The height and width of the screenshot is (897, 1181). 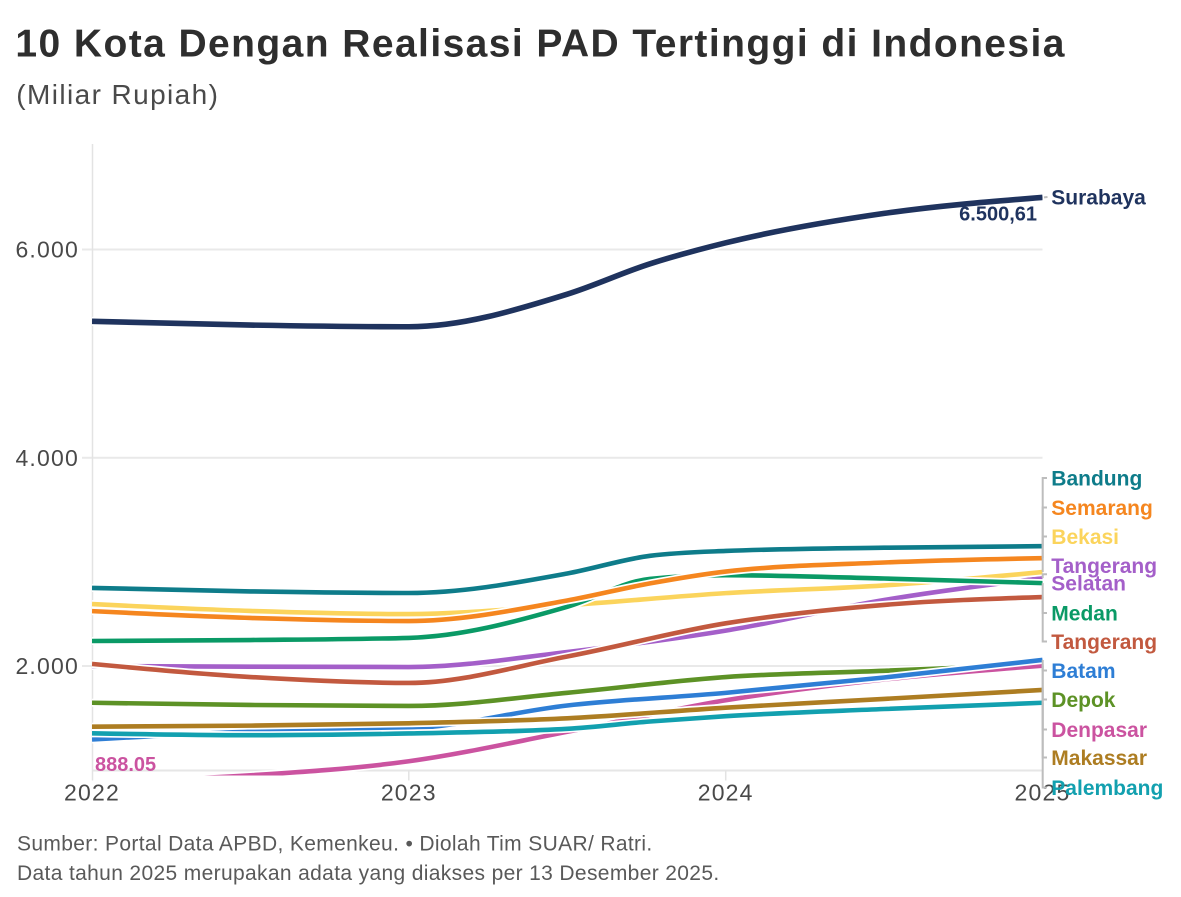 I want to click on svg-text: Depok, so click(x=1083, y=700).